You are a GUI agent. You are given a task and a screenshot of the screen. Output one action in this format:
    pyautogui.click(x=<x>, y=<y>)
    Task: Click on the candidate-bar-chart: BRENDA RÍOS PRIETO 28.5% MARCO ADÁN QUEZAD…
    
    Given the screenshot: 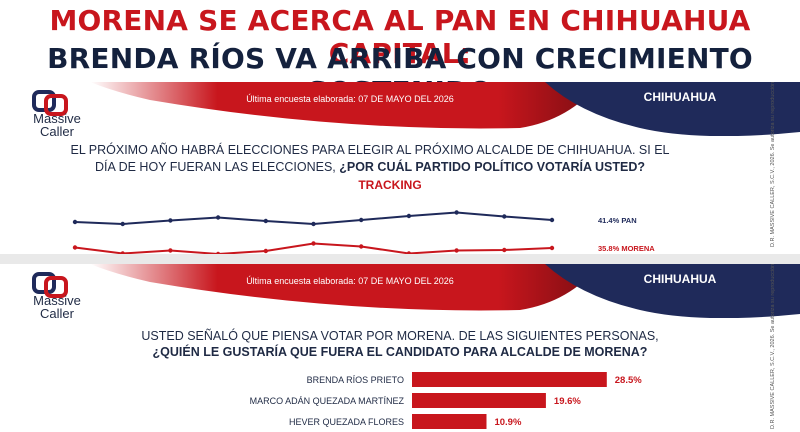 What is the action you would take?
    pyautogui.click(x=446, y=400)
    